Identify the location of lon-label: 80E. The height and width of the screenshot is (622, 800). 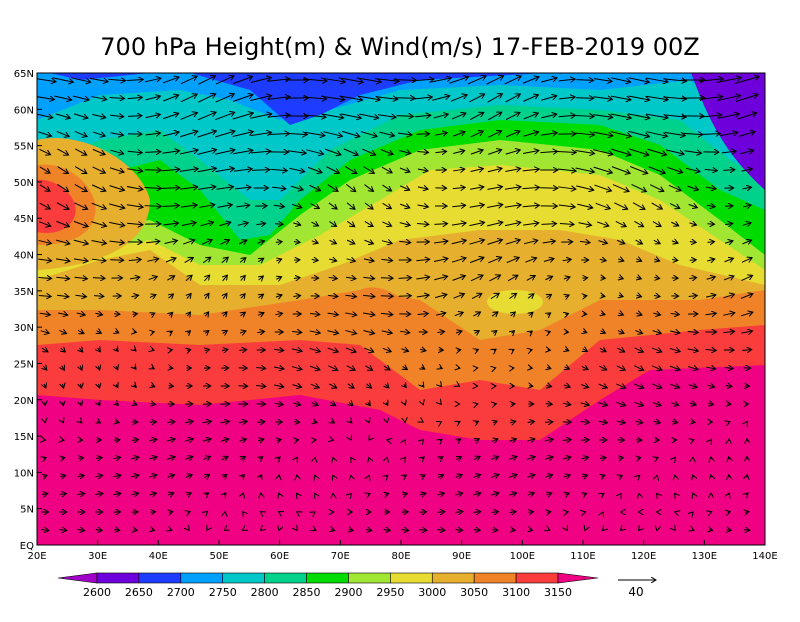
(400, 556).